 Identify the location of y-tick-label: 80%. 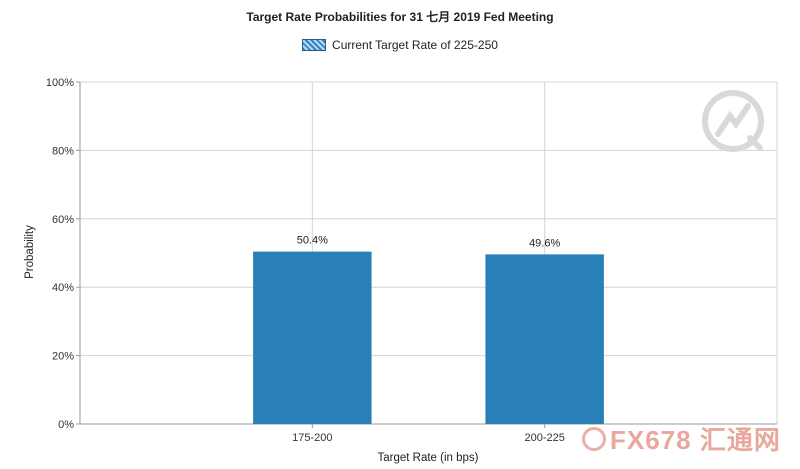
(63, 151).